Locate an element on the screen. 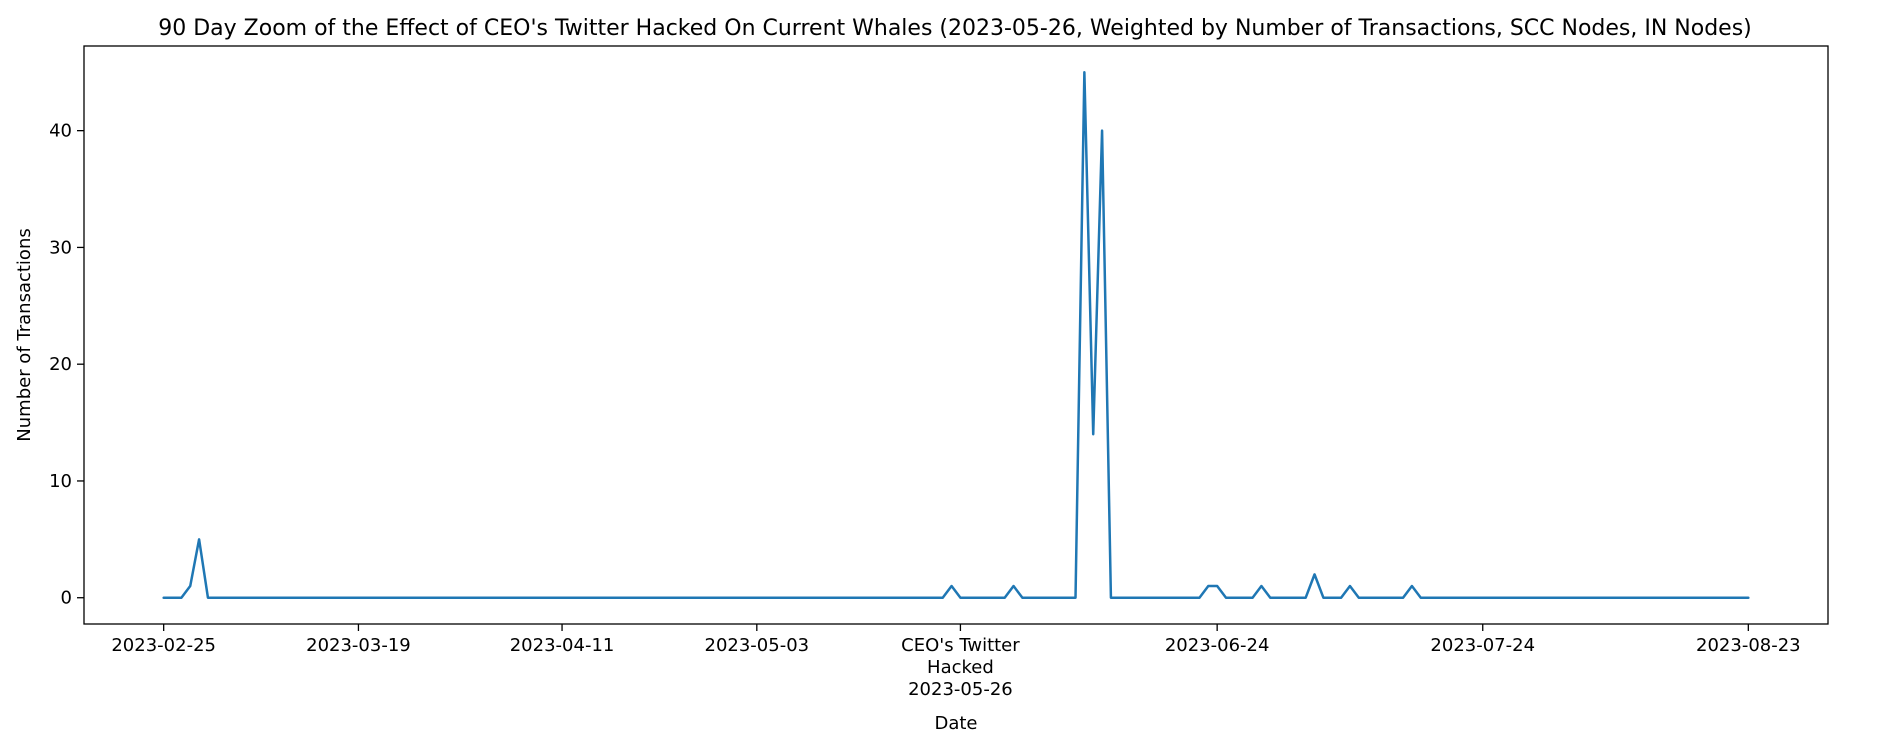 This screenshot has height=748, width=1878. x-axis-label: Date is located at coordinates (955, 723).